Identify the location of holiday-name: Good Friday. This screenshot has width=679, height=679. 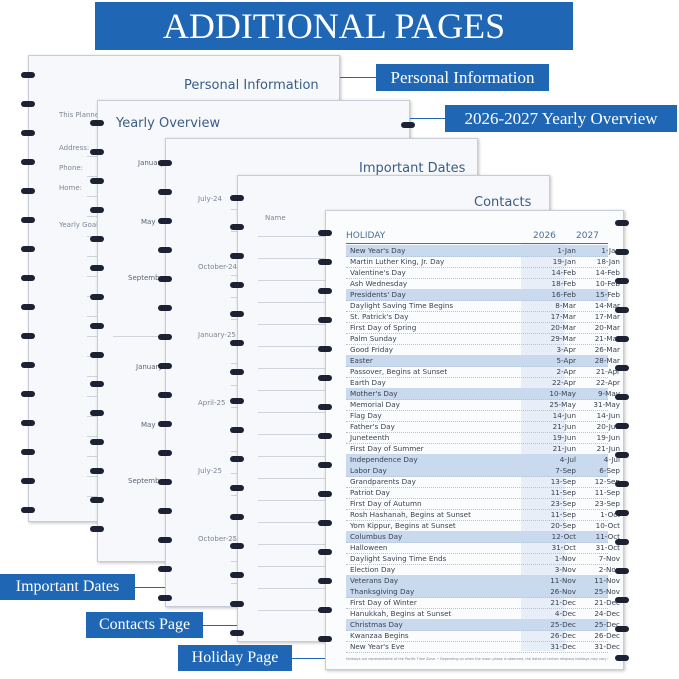
(371, 349).